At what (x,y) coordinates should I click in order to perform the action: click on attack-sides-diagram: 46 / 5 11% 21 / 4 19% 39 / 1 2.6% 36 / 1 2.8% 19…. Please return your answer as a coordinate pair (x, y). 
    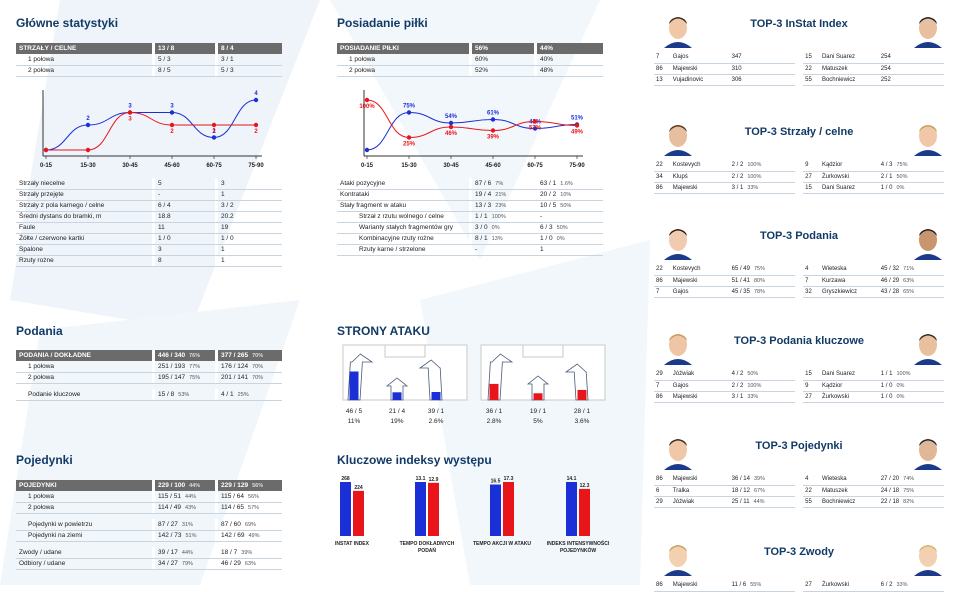
    Looking at the image, I should click on (474, 384).